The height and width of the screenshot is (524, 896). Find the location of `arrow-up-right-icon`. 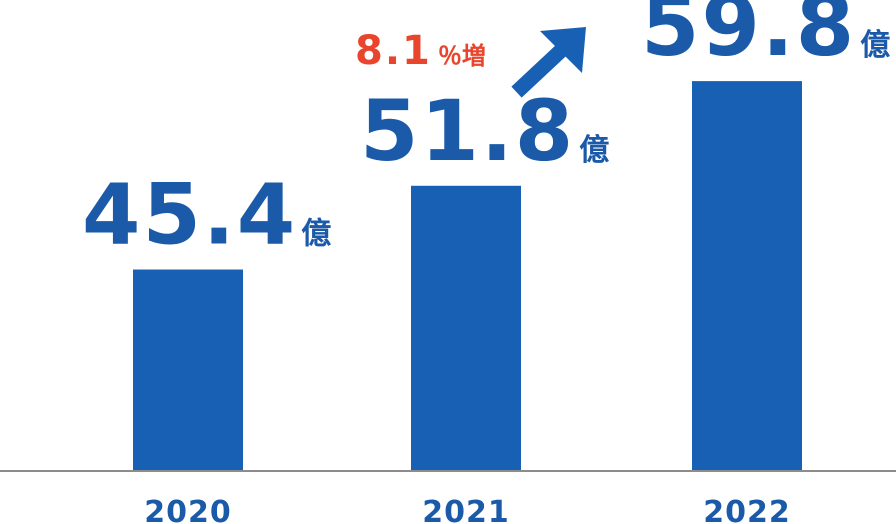

arrow-up-right-icon is located at coordinates (548, 62).